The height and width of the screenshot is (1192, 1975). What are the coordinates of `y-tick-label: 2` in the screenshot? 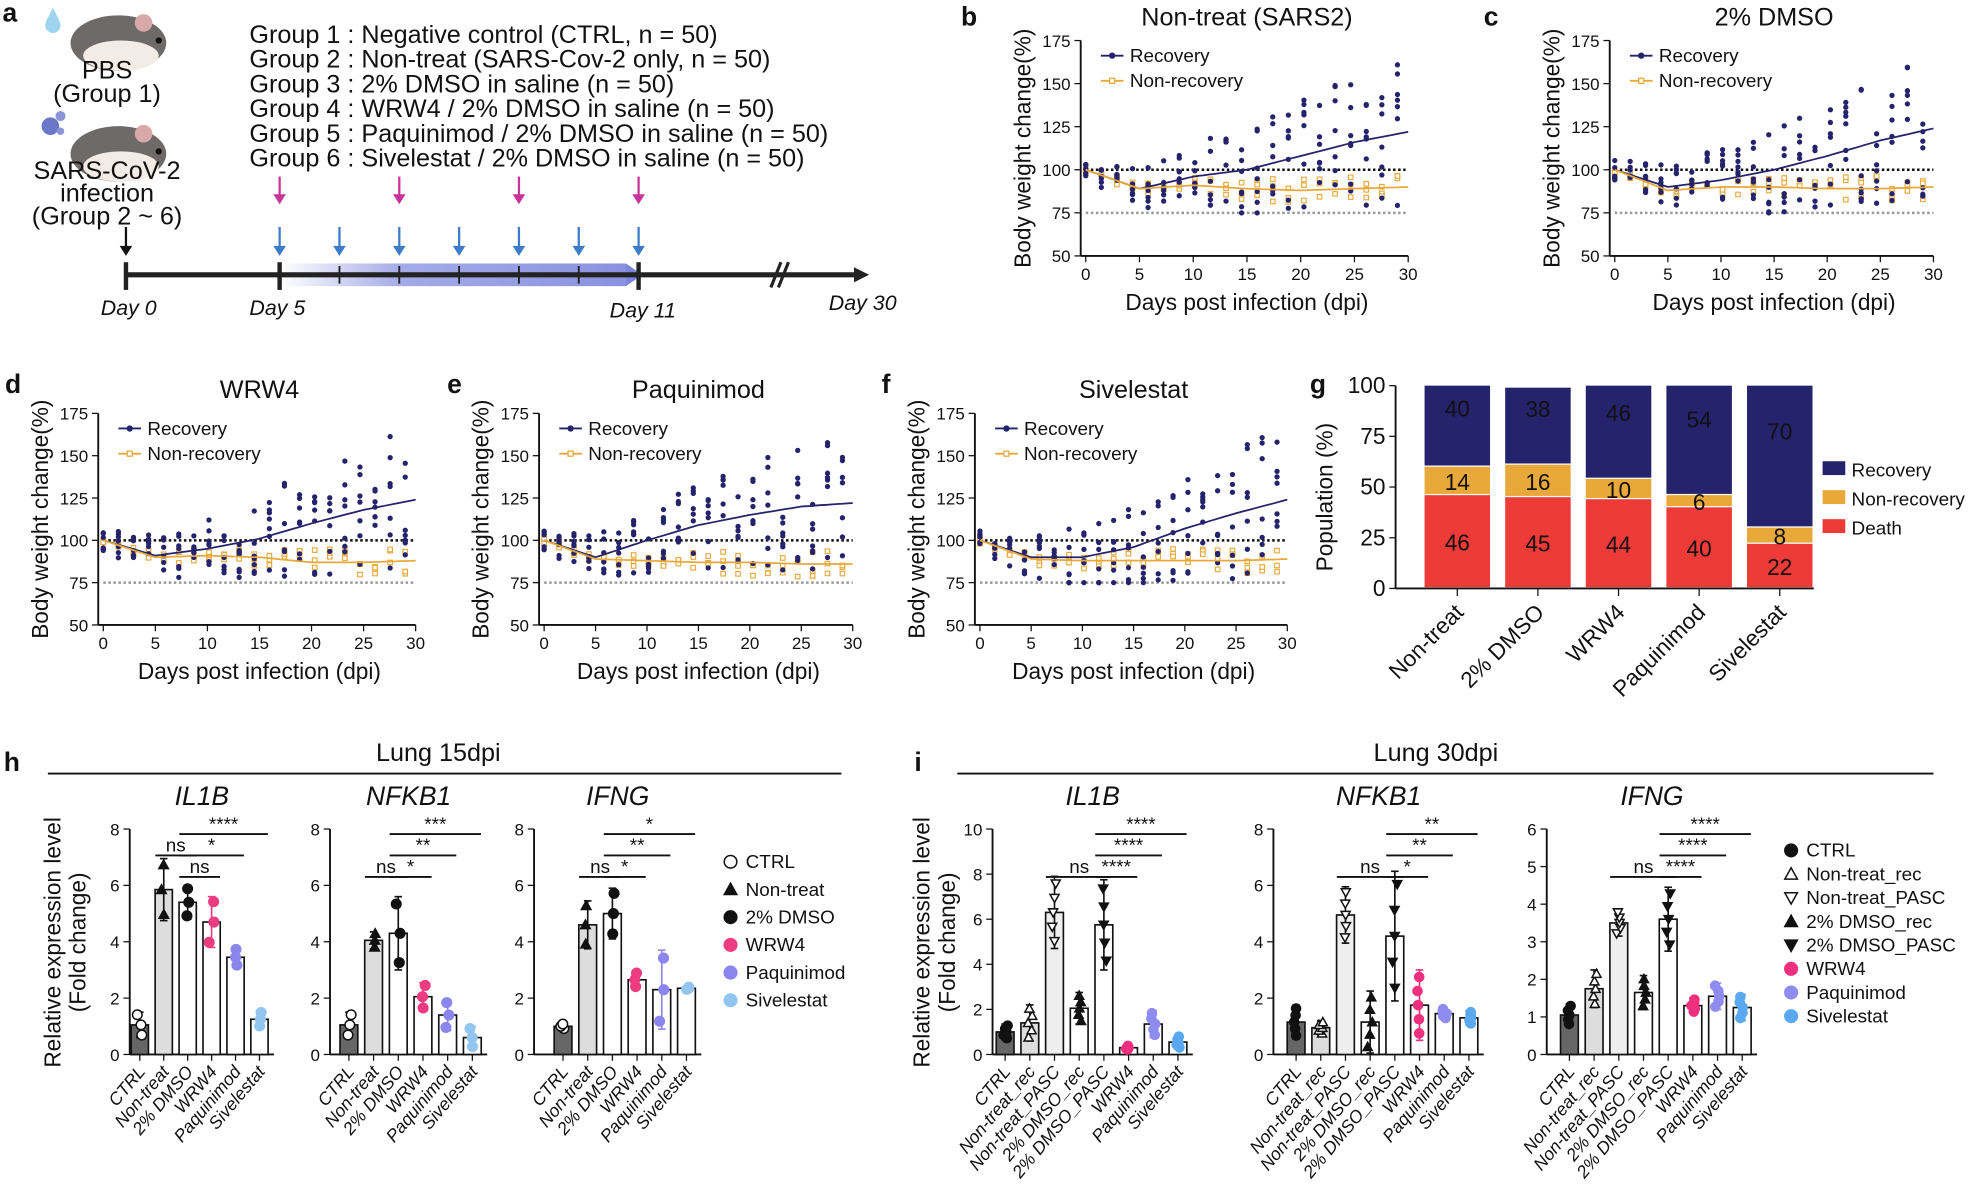 It's located at (114, 998).